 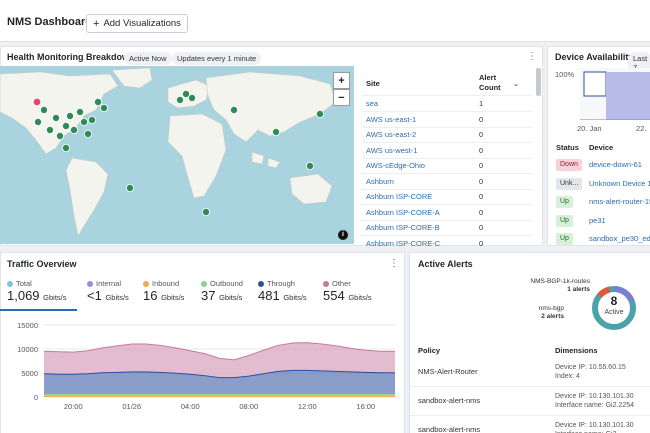 What do you see at coordinates (222, 283) in the screenshot?
I see `metric-outbound: Outbound` at bounding box center [222, 283].